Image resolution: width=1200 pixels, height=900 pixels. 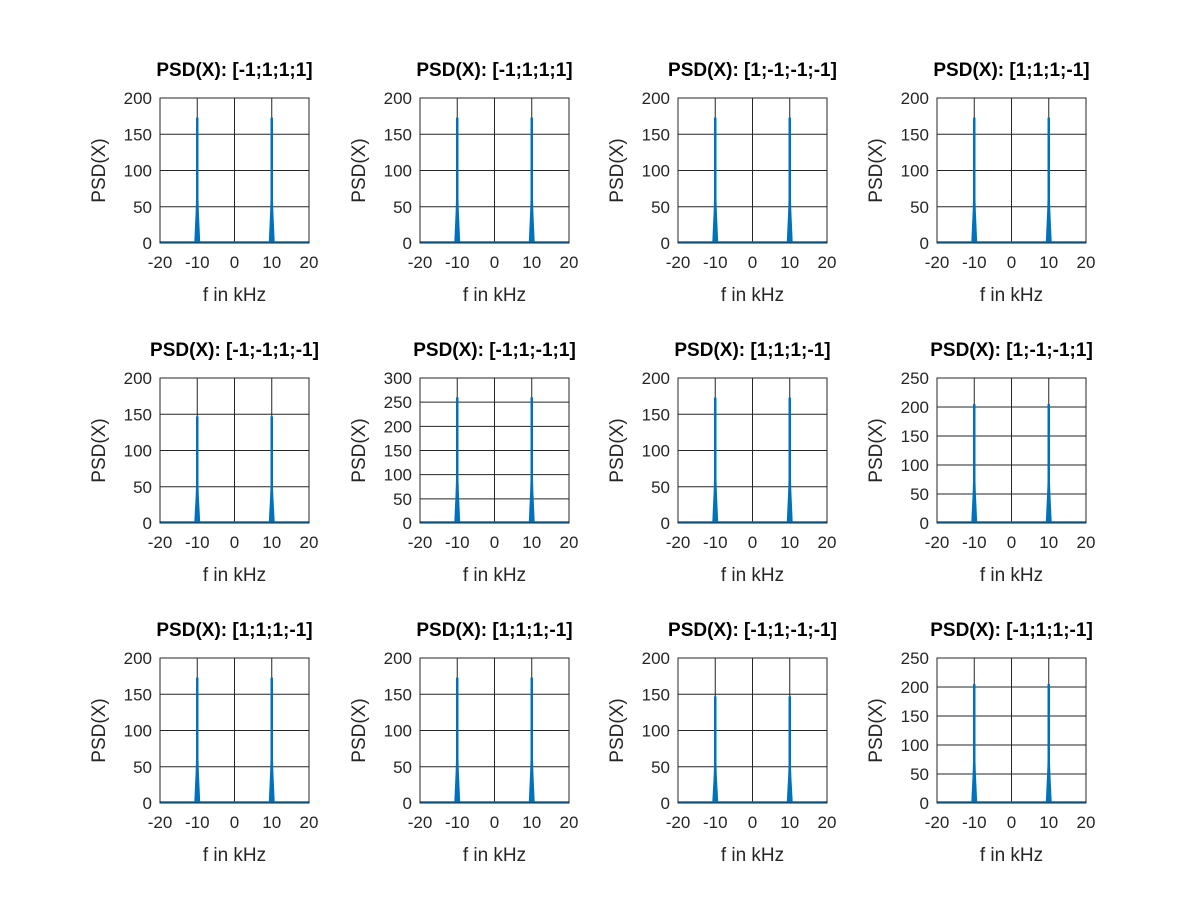 What do you see at coordinates (752, 70) in the screenshot?
I see `subplot-title: PSD(X): [1;-1;-1;-1]` at bounding box center [752, 70].